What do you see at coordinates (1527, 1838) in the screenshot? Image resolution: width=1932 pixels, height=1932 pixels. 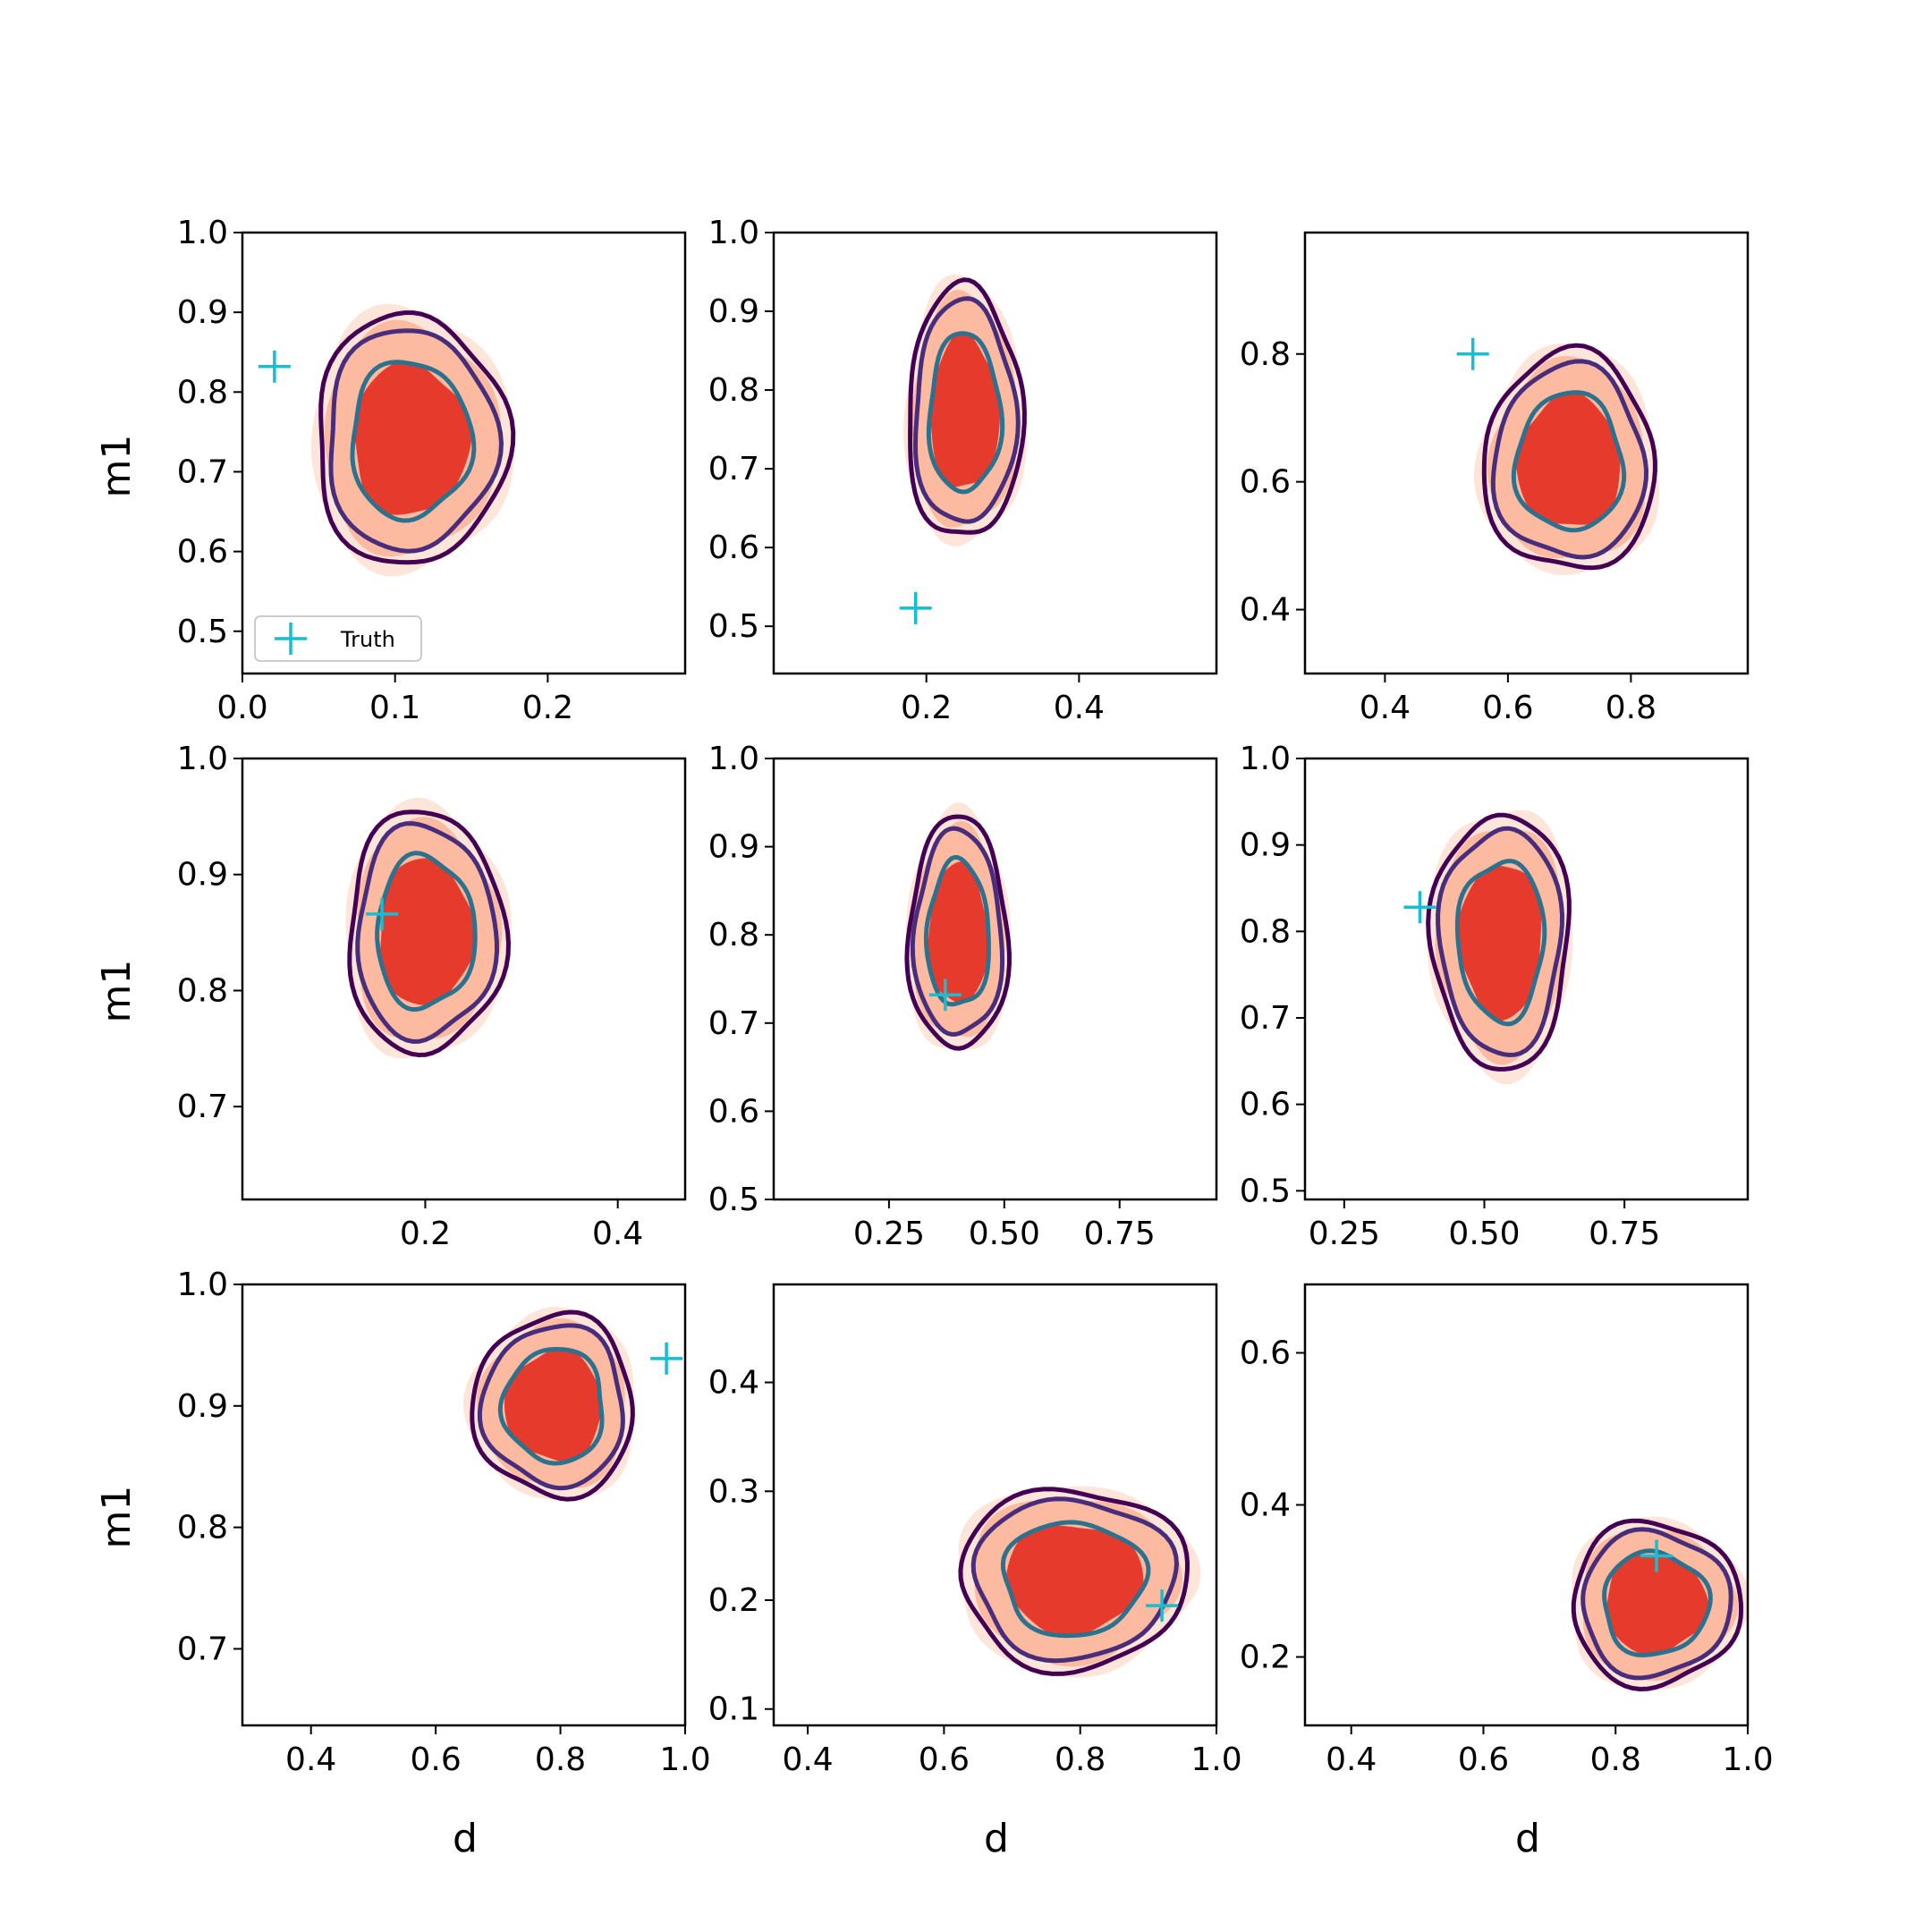 I see `xlabel-col-2: d` at bounding box center [1527, 1838].